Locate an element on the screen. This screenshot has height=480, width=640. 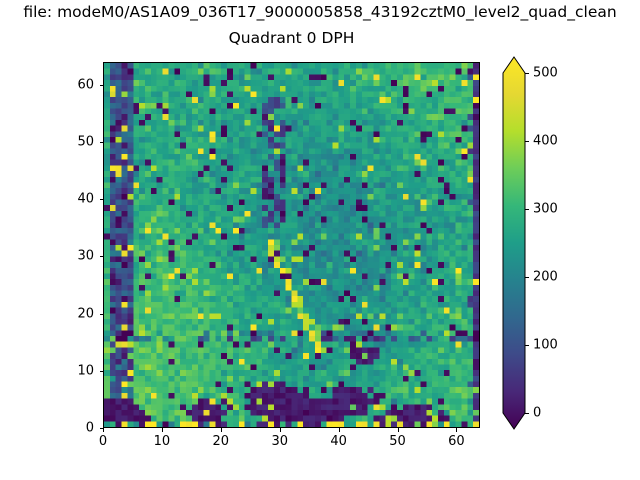
y-tick-label: 30 is located at coordinates (85, 256).